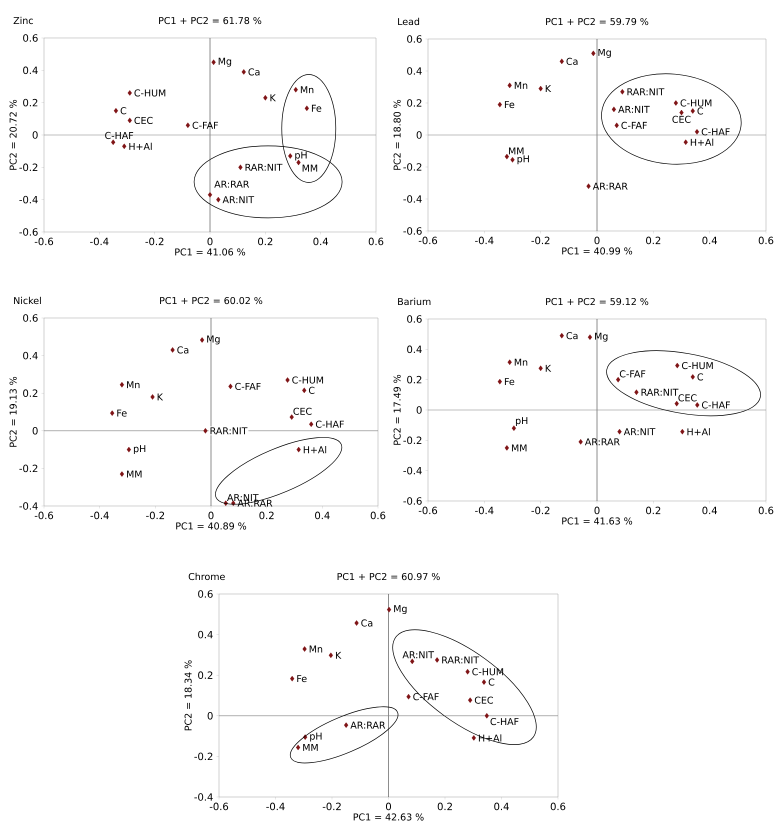 The height and width of the screenshot is (832, 781). What do you see at coordinates (205, 594) in the screenshot?
I see `y-tick-label: 0.6` at bounding box center [205, 594].